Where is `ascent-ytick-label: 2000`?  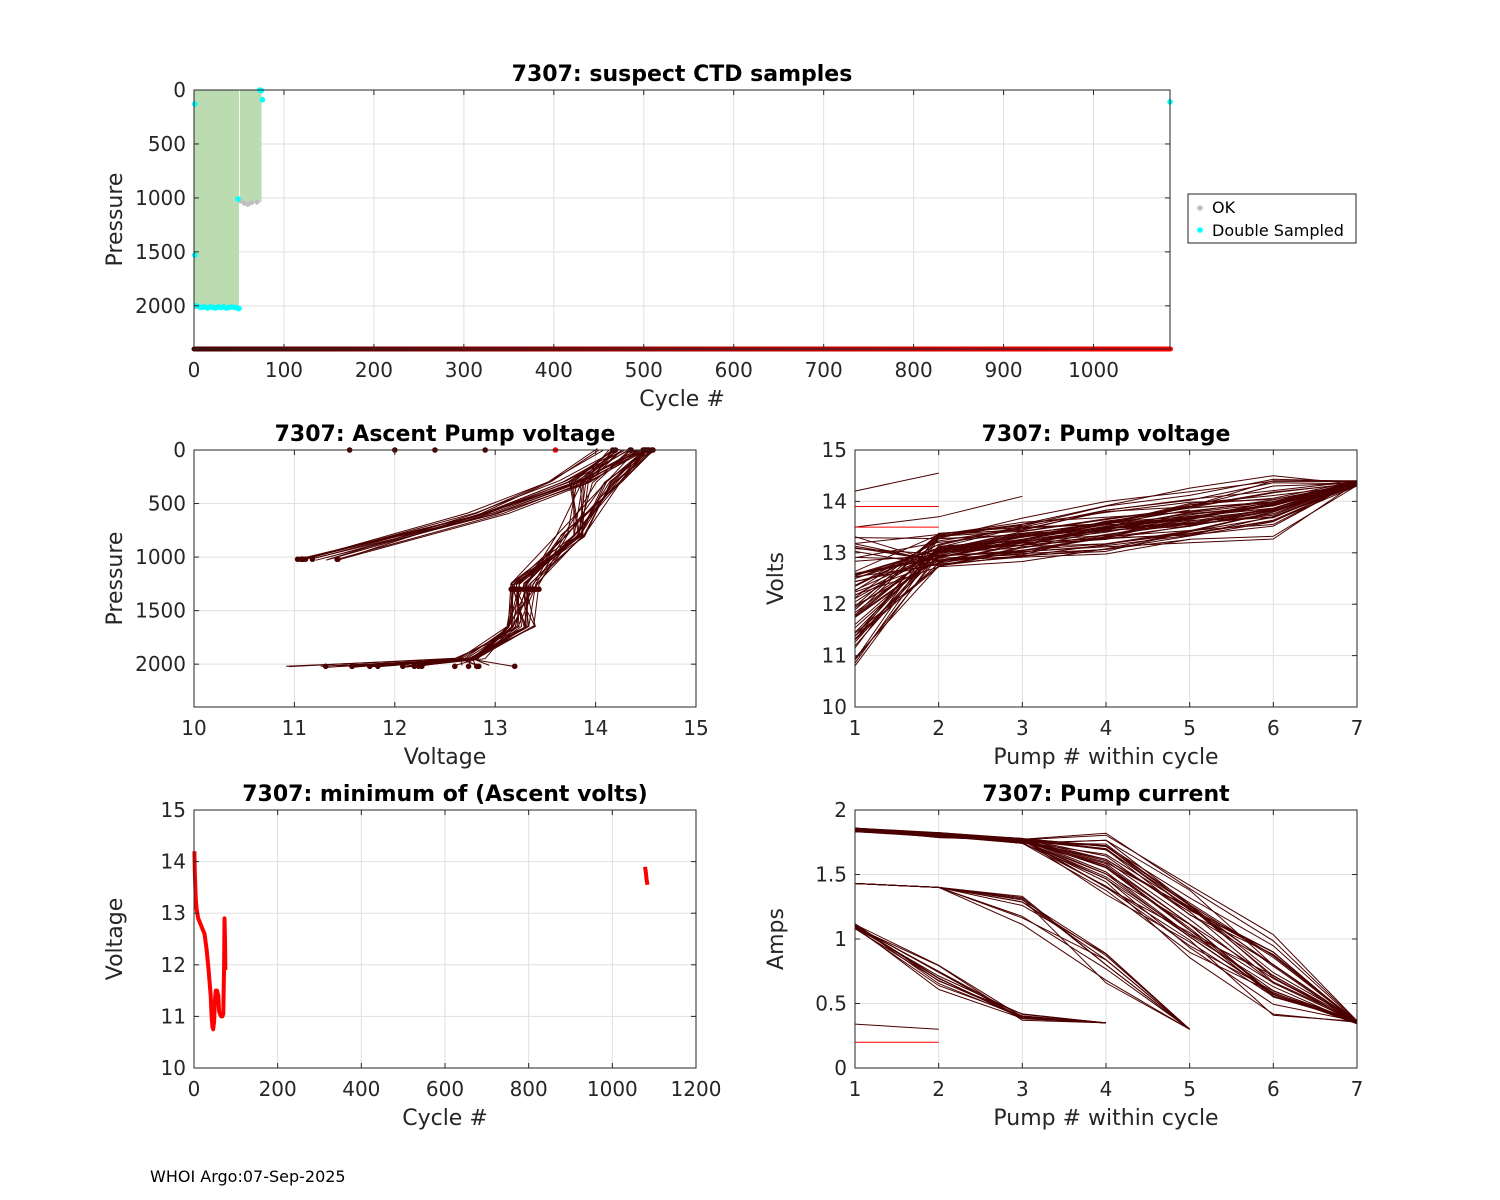 ascent-ytick-label: 2000 is located at coordinates (160, 664).